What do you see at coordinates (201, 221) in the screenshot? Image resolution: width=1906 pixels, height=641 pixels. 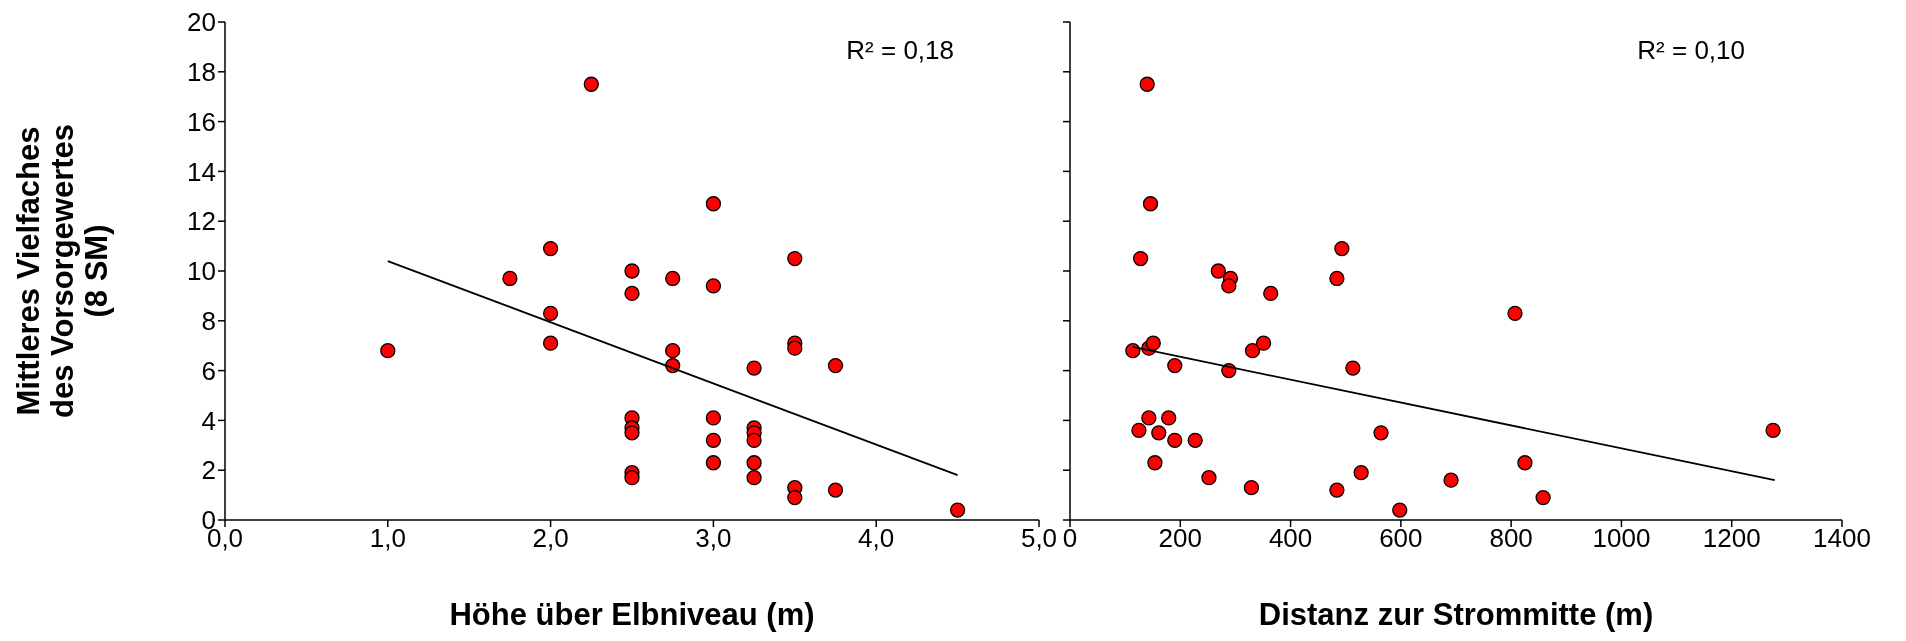 I see `y-tick-label: 12` at bounding box center [201, 221].